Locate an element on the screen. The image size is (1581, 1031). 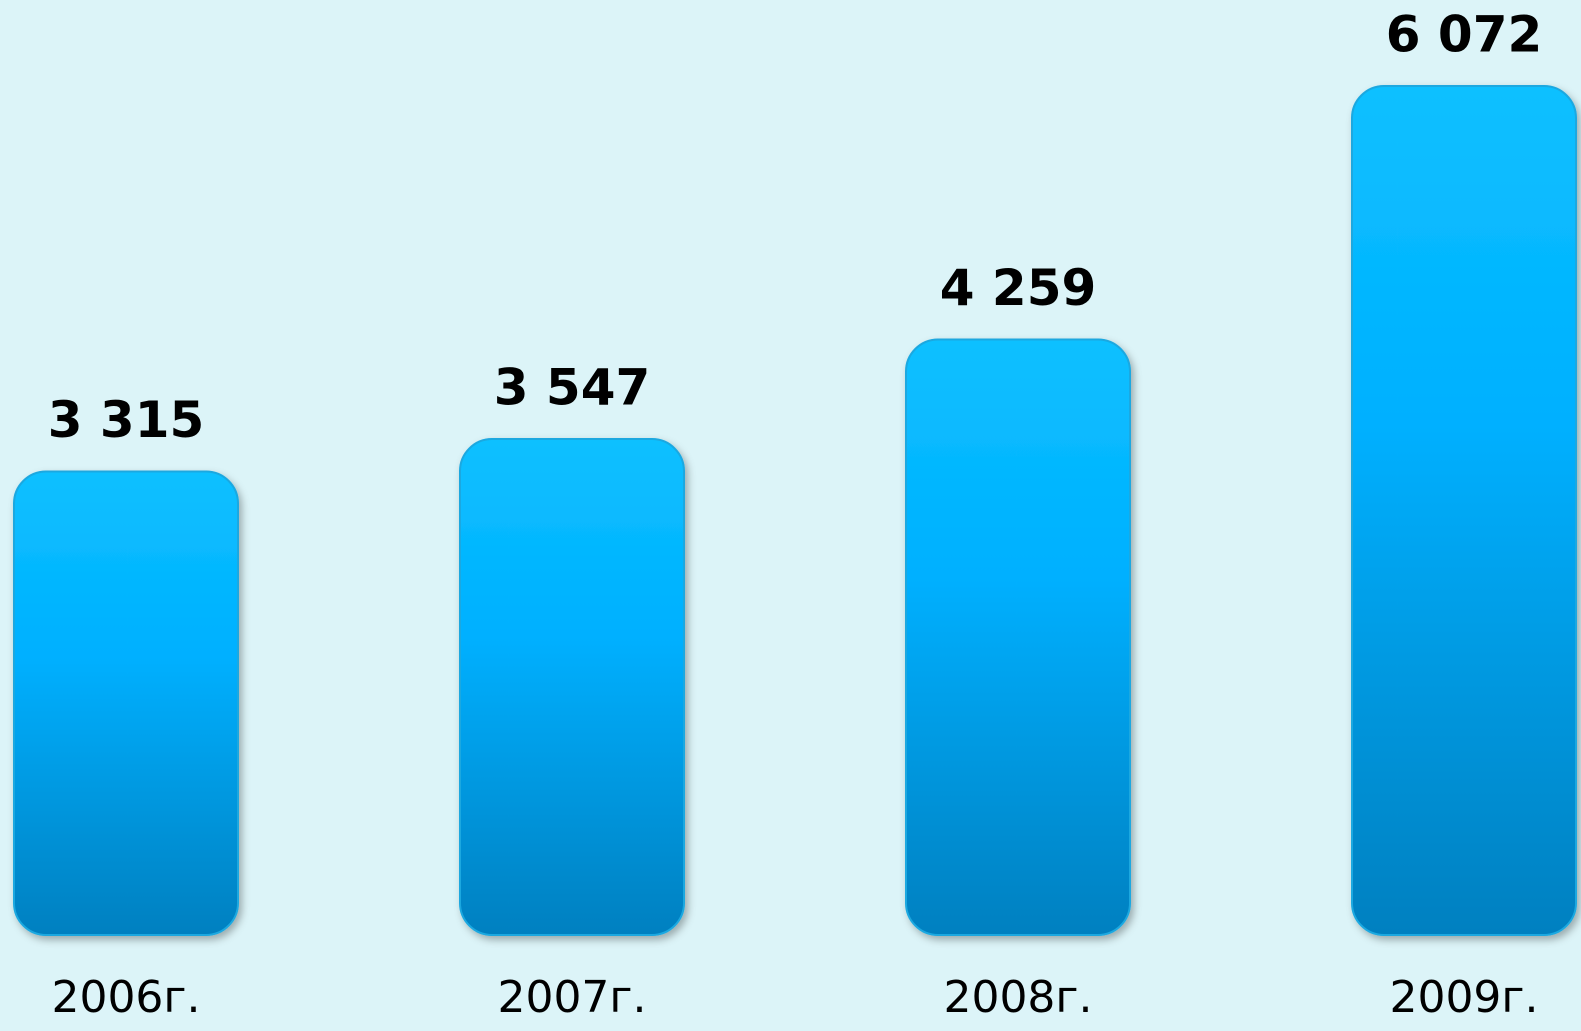
data-label: 3 547 is located at coordinates (572, 388).